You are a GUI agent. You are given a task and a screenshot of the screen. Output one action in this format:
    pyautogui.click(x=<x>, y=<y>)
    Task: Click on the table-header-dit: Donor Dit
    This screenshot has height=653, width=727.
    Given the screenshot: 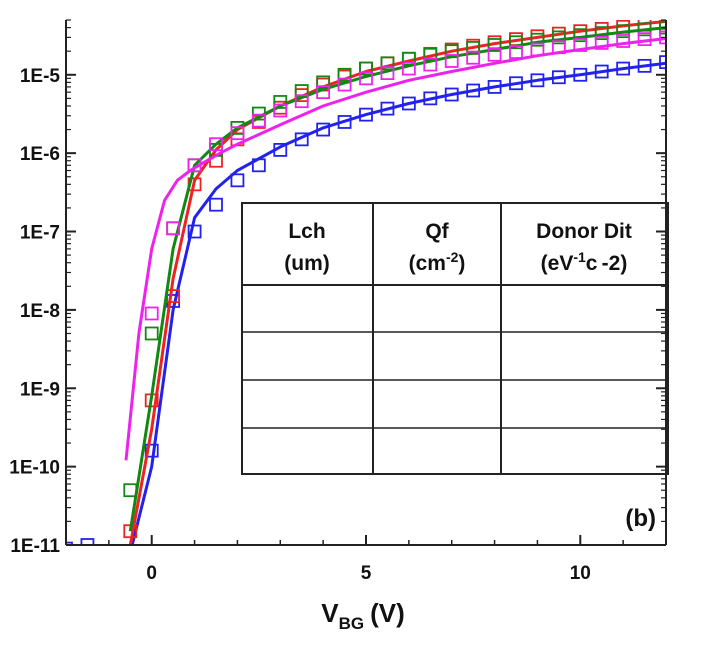 What is the action you would take?
    pyautogui.click(x=584, y=231)
    